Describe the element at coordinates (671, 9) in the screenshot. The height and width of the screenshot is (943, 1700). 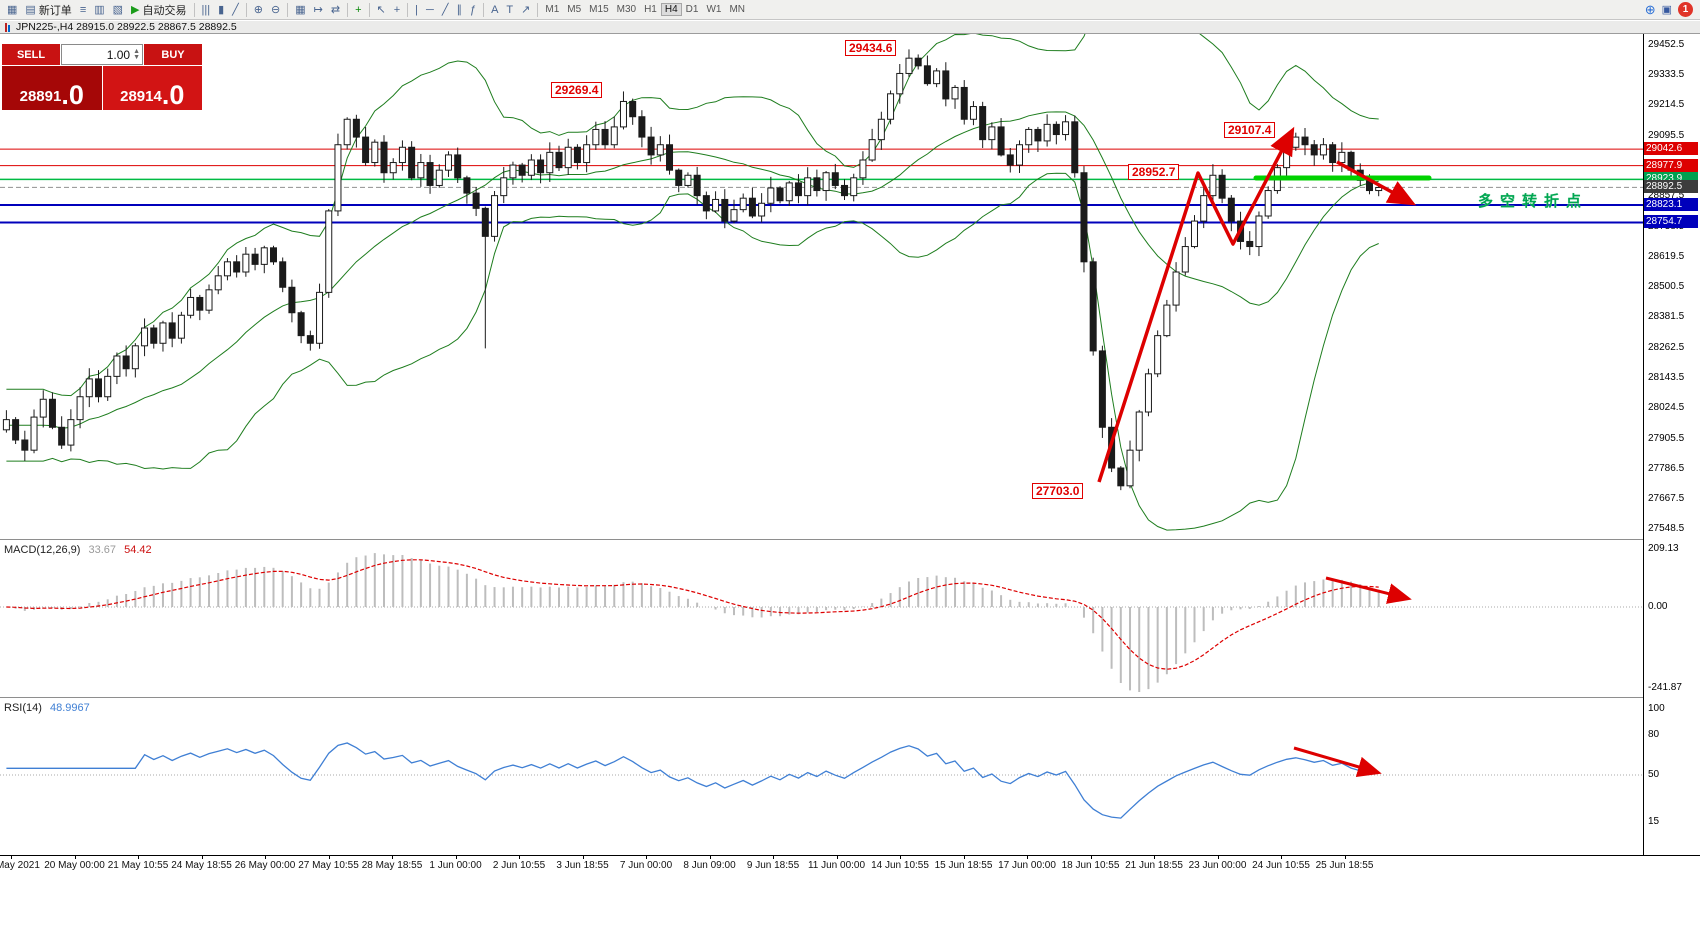
I see `timeframe-h4: H4` at that location.